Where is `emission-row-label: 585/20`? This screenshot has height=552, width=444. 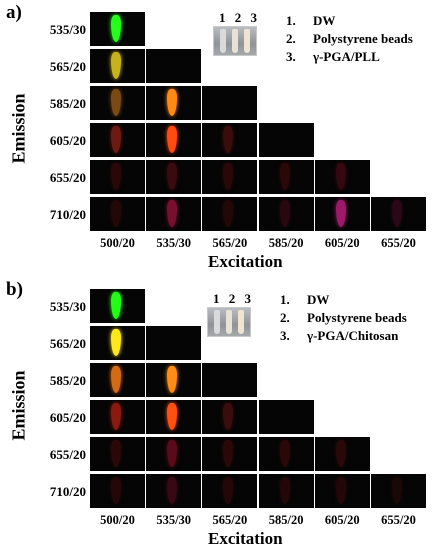
emission-row-label: 585/20 is located at coordinates (67, 103).